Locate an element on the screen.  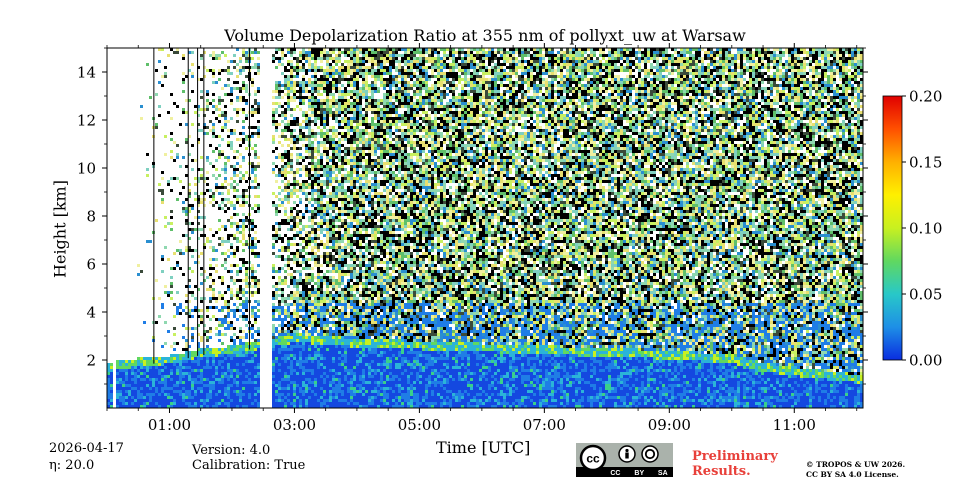
y-tick-label: 14 is located at coordinates (86, 73).